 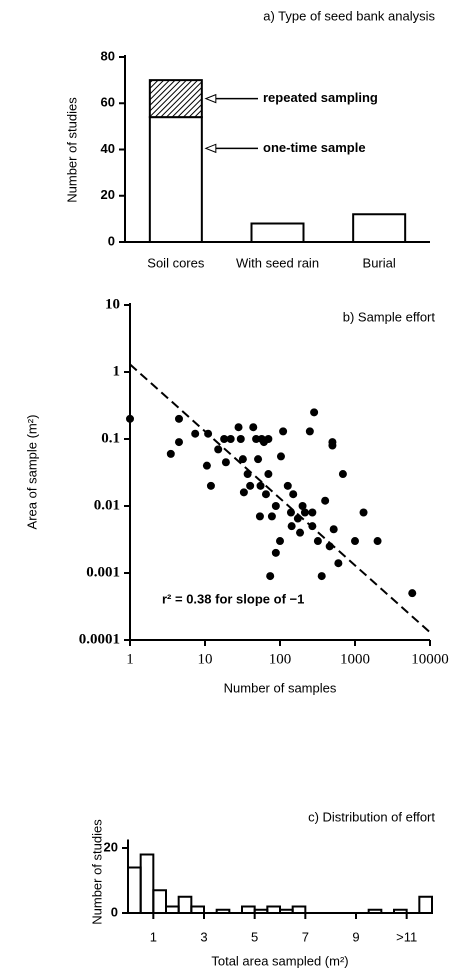 What do you see at coordinates (108, 55) in the screenshot?
I see `y-tick-label: 80` at bounding box center [108, 55].